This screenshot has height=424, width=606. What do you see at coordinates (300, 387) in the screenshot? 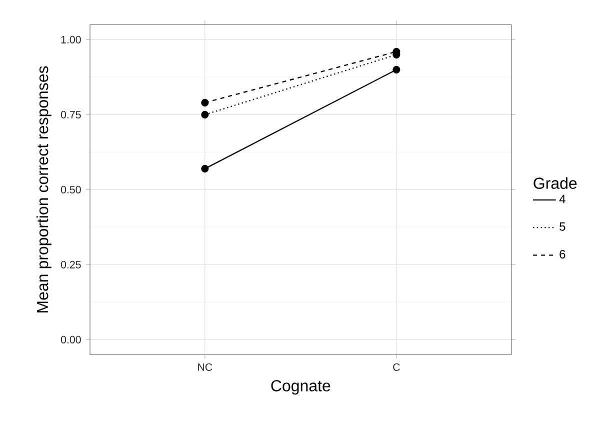
I see `x-axis-title: Cognate` at bounding box center [300, 387].